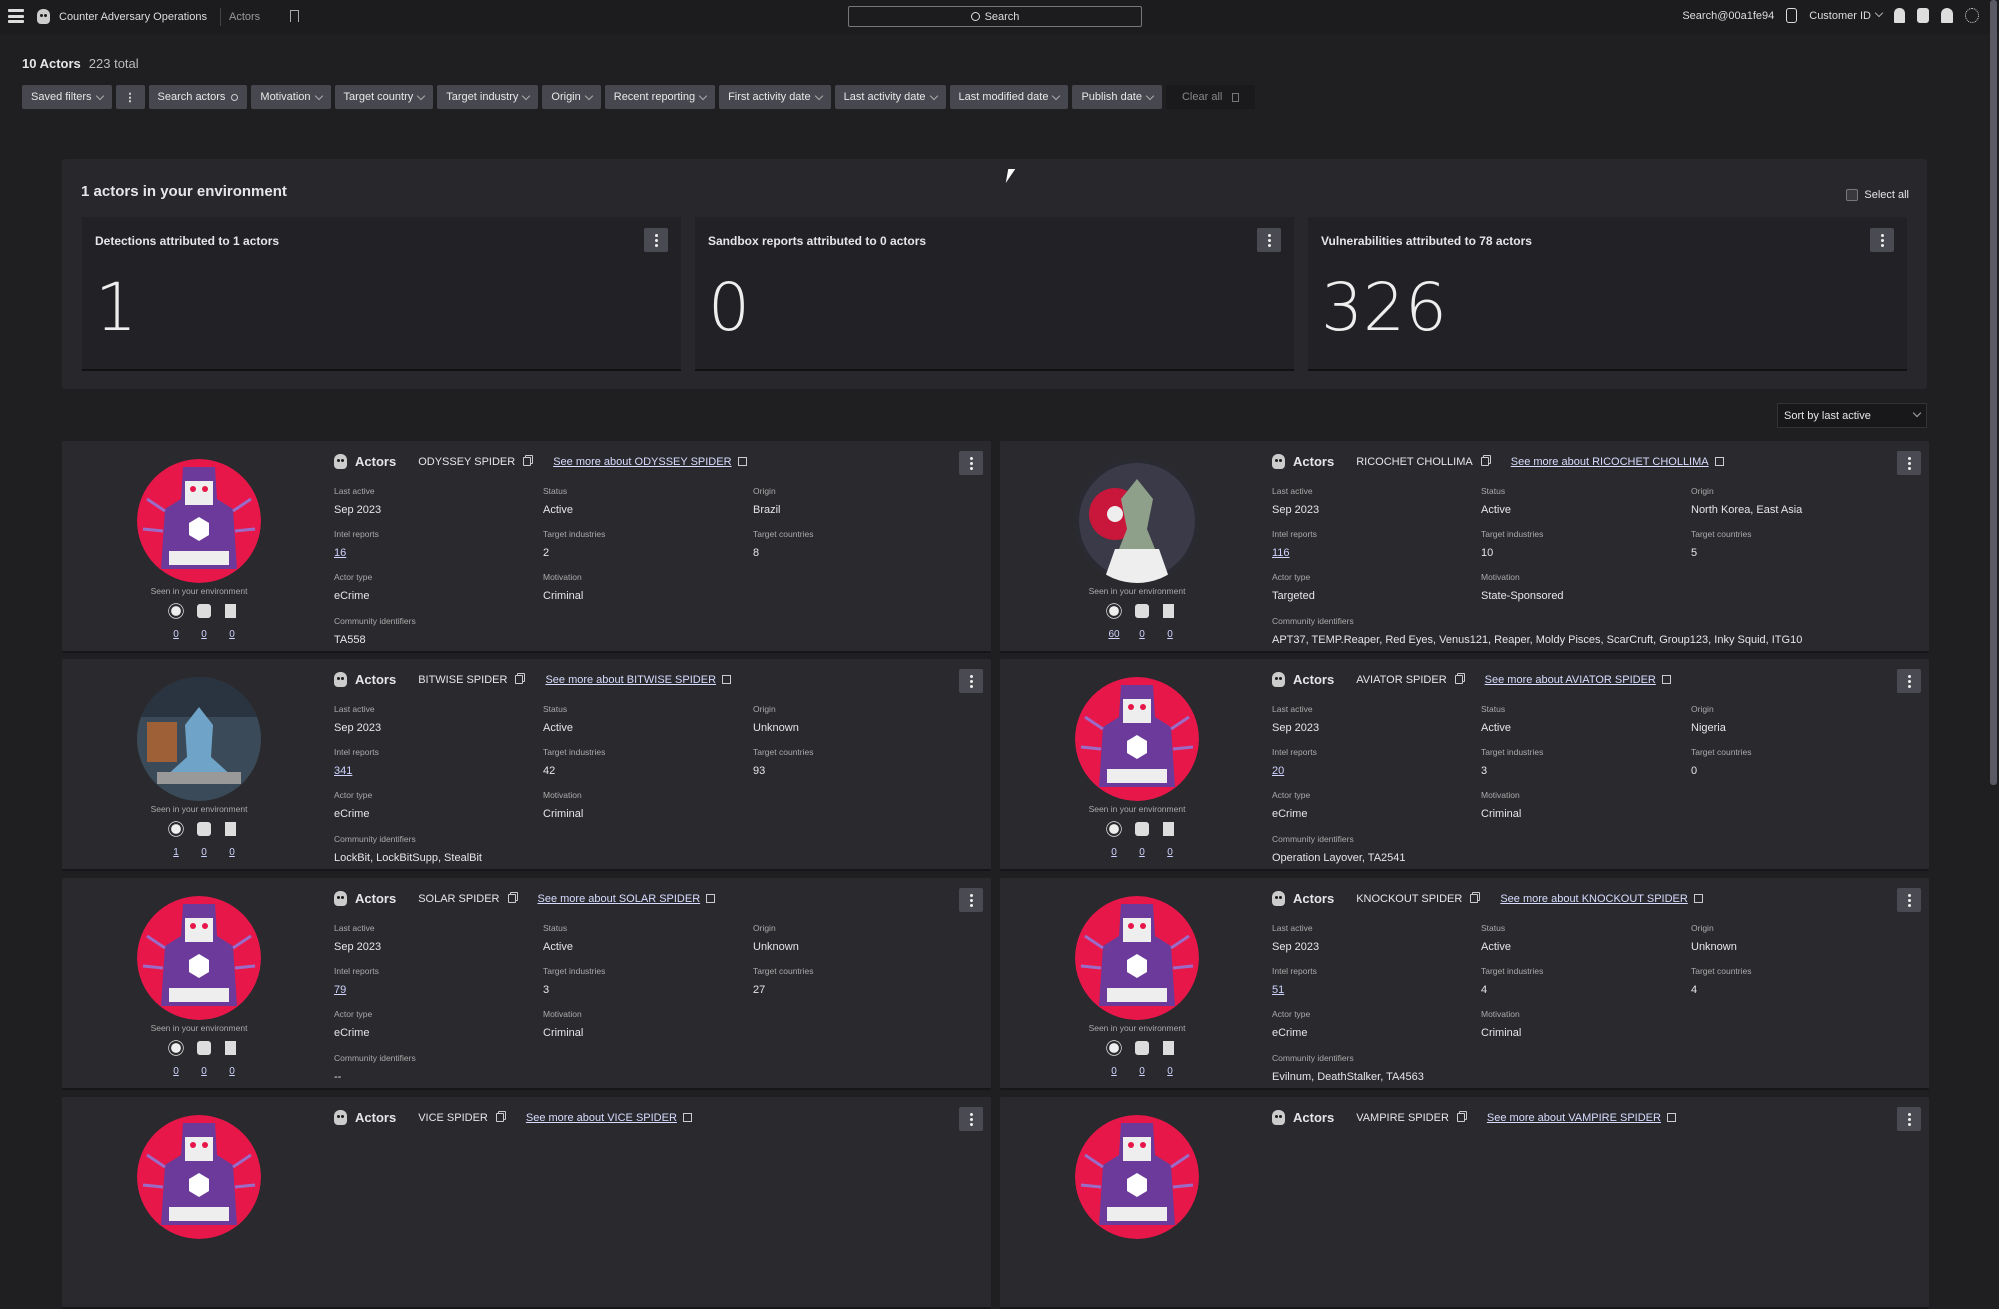 The width and height of the screenshot is (1999, 1309). I want to click on bookmark-icon, so click(294, 16).